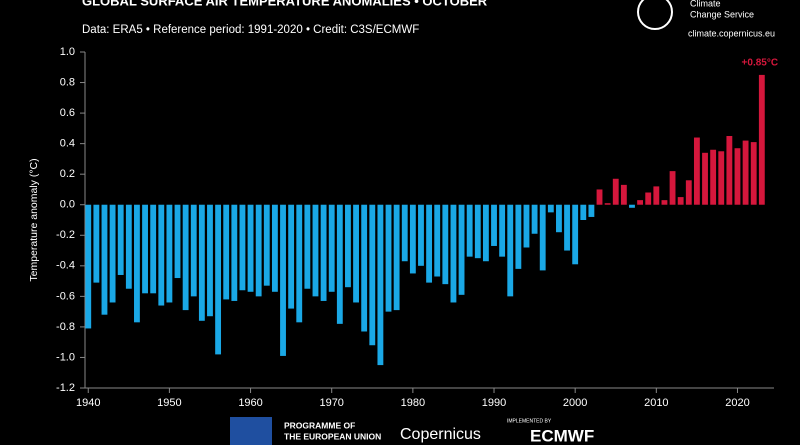 The height and width of the screenshot is (445, 800). What do you see at coordinates (440, 434) in the screenshot?
I see `logo-text: Copernicus` at bounding box center [440, 434].